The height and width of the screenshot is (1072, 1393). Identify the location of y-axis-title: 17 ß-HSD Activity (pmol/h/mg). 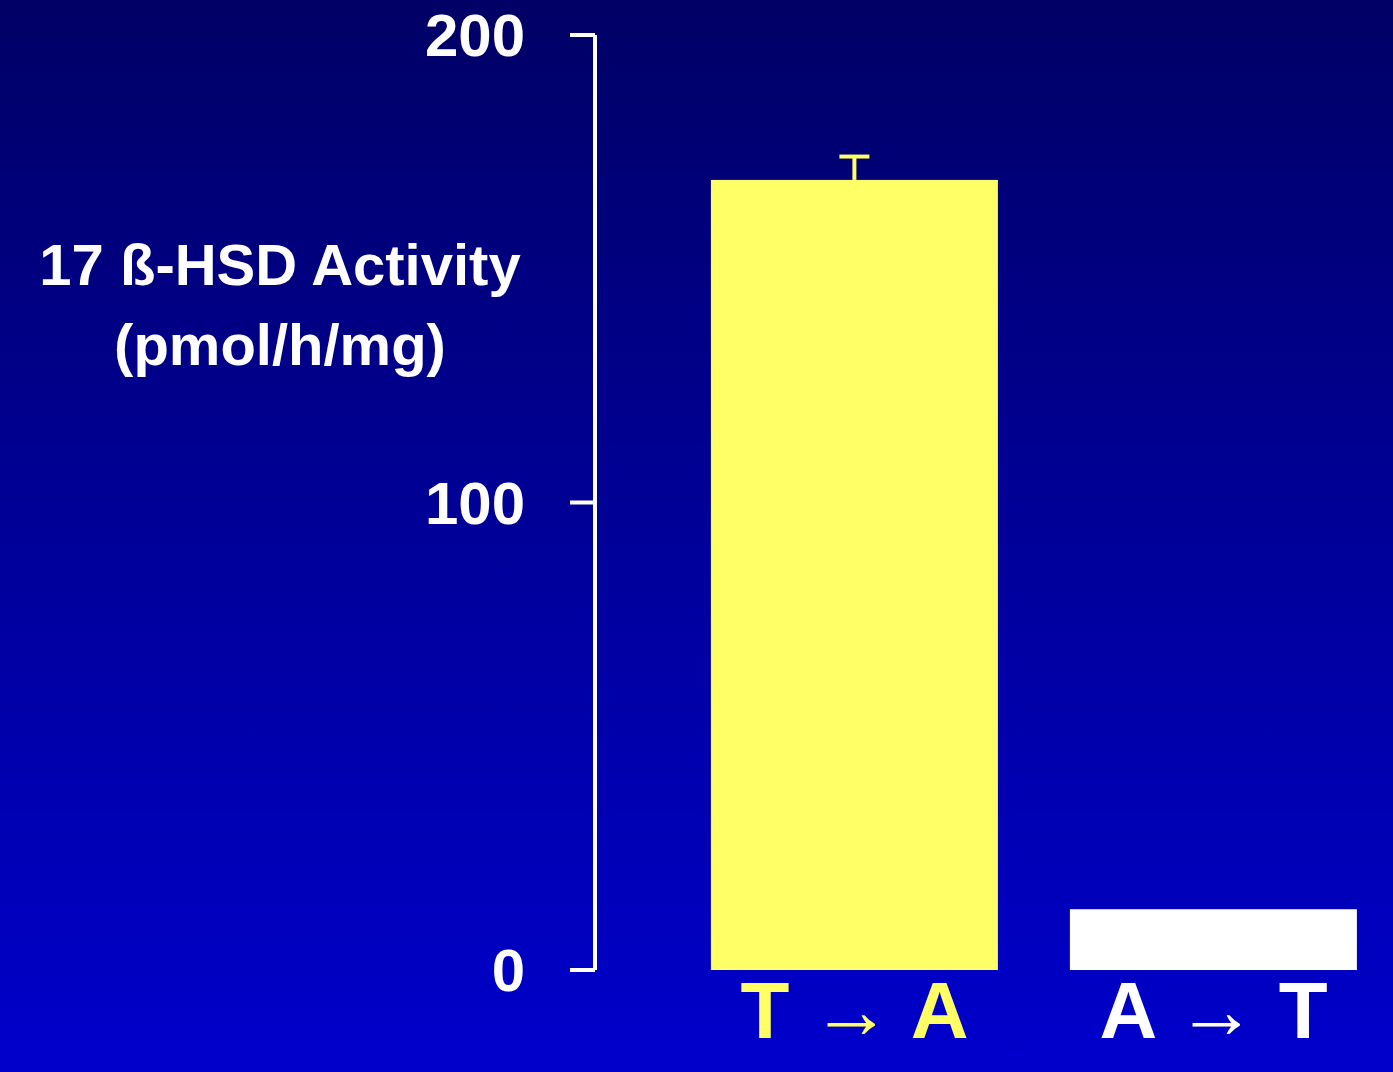
(280, 305).